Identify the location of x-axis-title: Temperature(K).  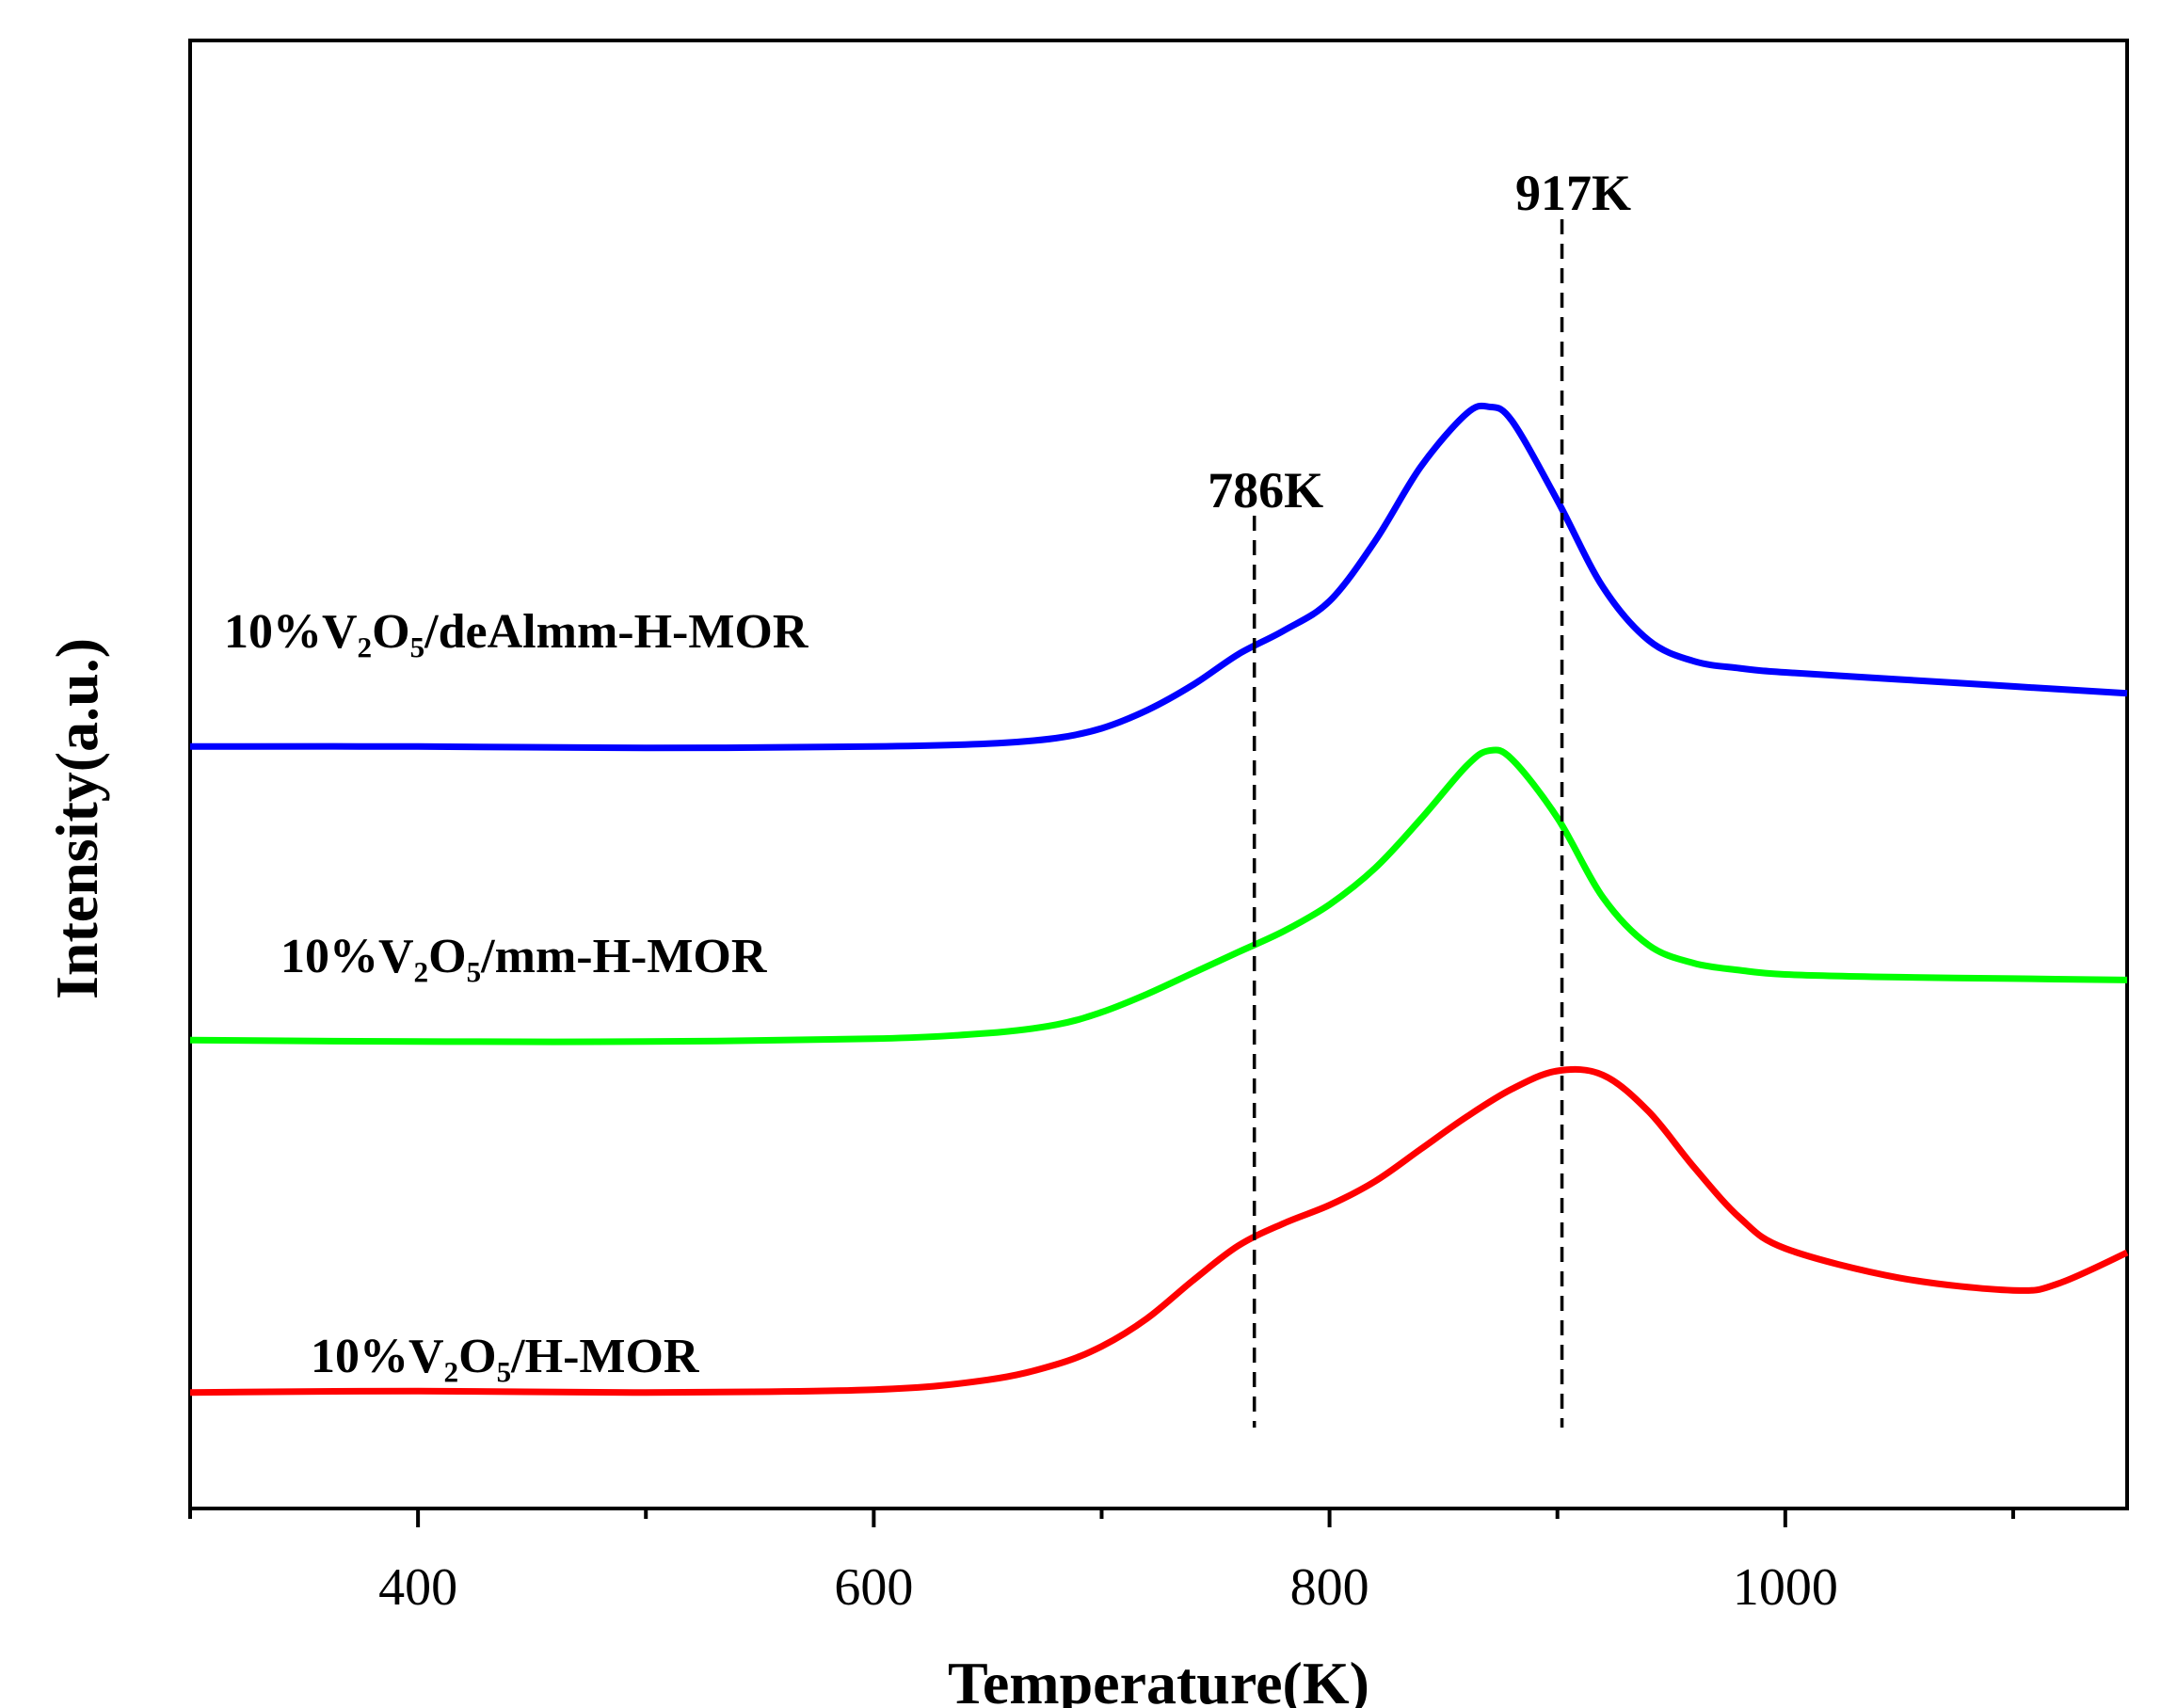
(1158, 1679).